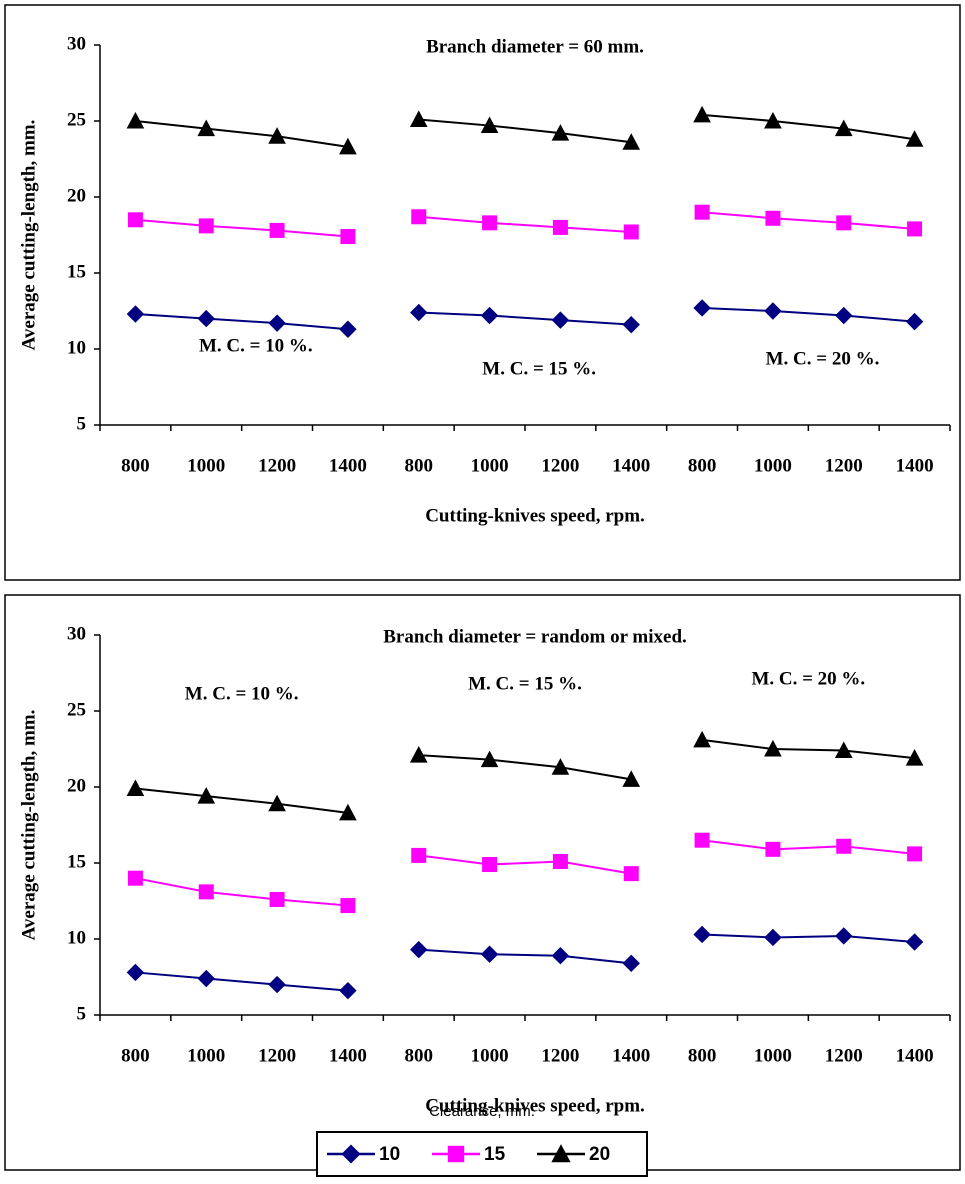 The image size is (965, 1184). Describe the element at coordinates (82, 423) in the screenshot. I see `y-tick-label: 5` at that location.